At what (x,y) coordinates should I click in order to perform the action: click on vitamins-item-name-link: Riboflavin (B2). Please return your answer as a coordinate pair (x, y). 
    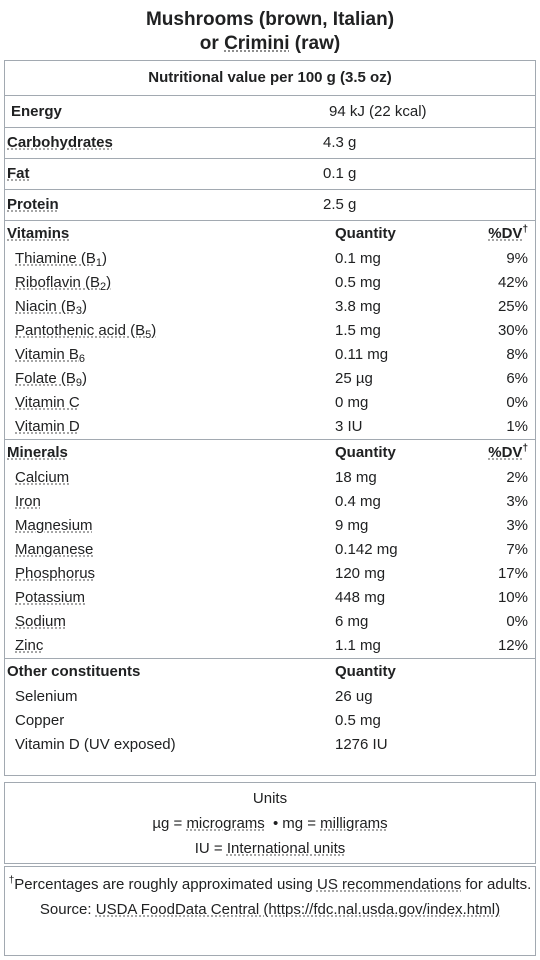
    Looking at the image, I should click on (63, 283).